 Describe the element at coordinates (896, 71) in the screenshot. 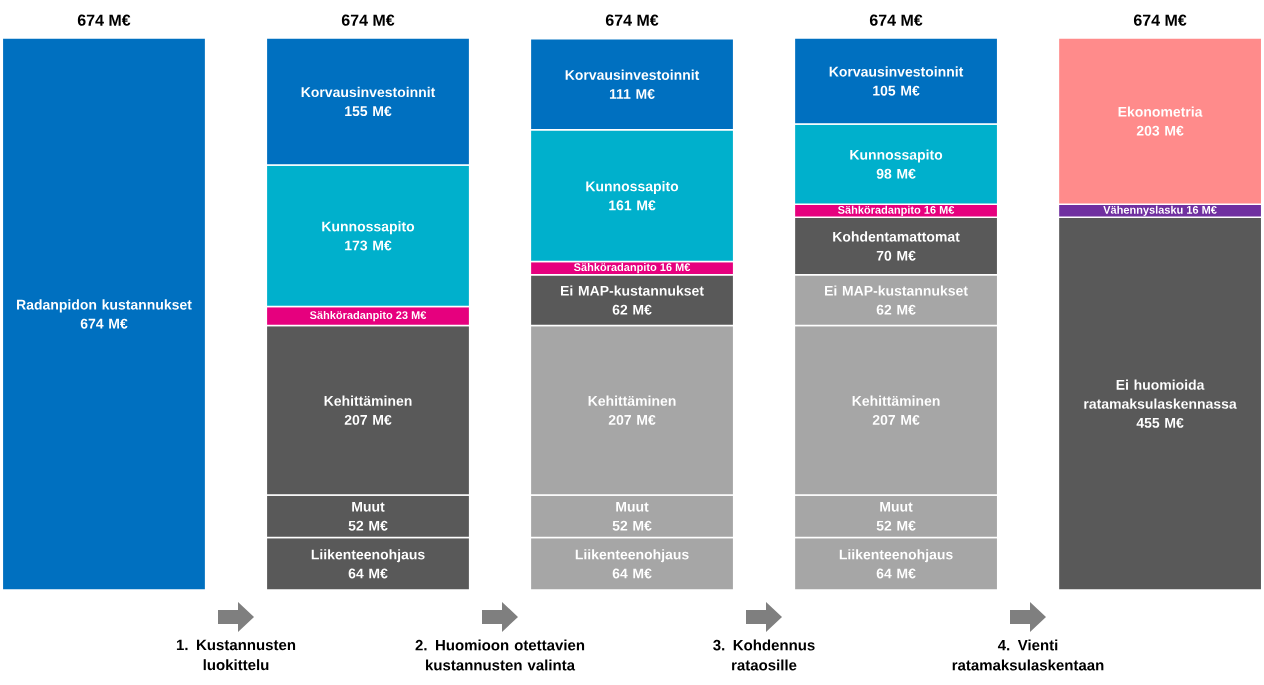

I see `series-label: Korvausinvestoinnit` at that location.